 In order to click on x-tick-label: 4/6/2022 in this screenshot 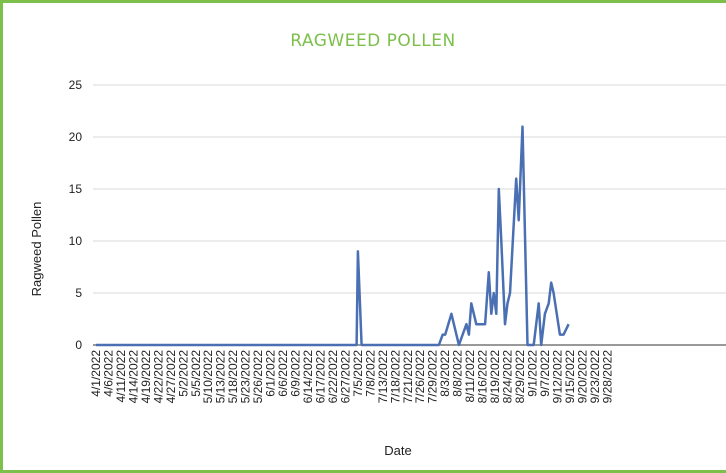, I will do `click(108, 373)`.